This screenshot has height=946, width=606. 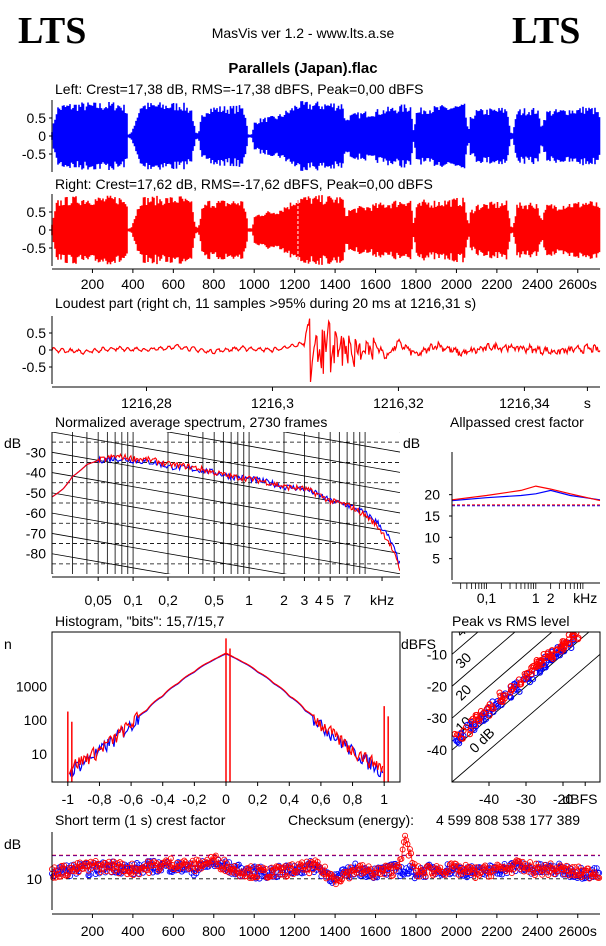 What do you see at coordinates (191, 422) in the screenshot?
I see `spectrum-title: Normalized average spectrum, 2730 frames` at bounding box center [191, 422].